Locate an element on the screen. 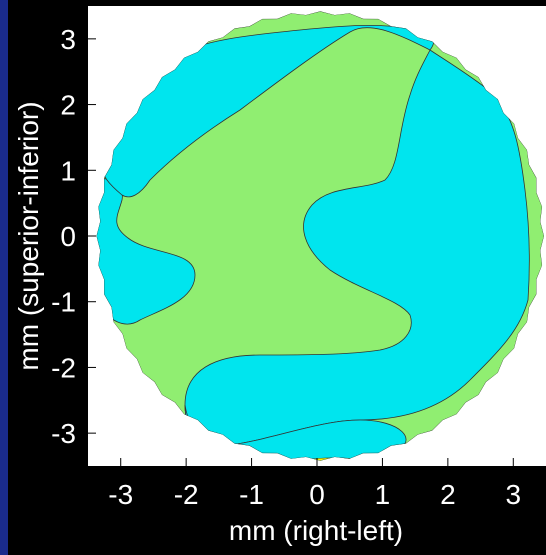  x-tick-label: 1 is located at coordinates (383, 494).